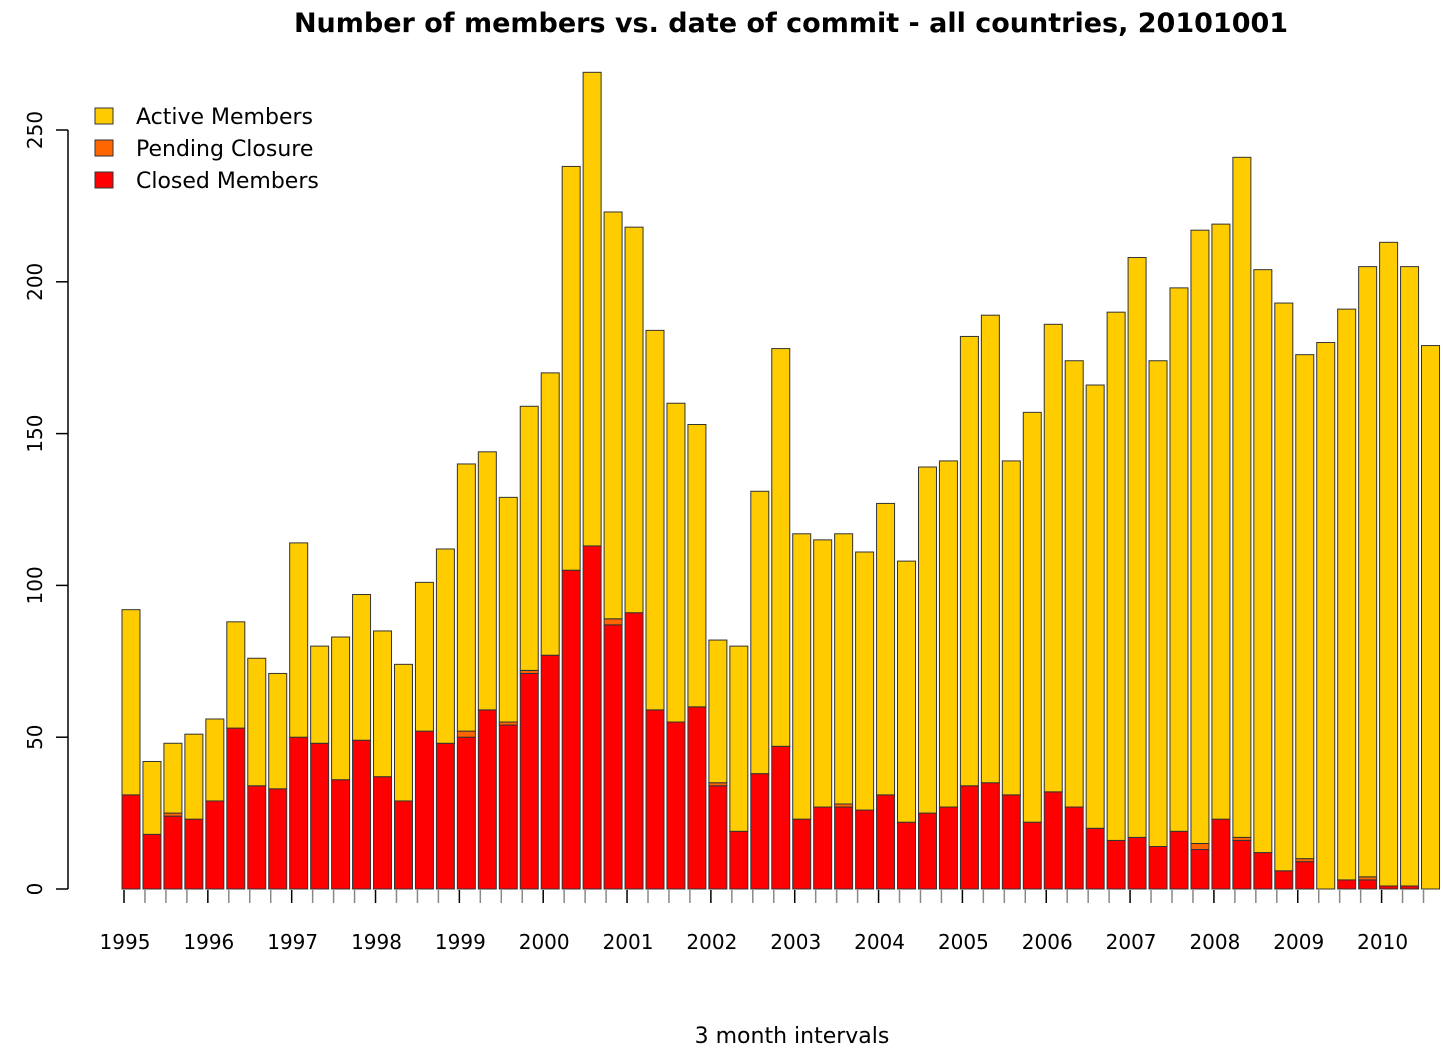 This screenshot has width=1443, height=1050. Describe the element at coordinates (1214, 942) in the screenshot. I see `x-tick-label: 2008` at that location.